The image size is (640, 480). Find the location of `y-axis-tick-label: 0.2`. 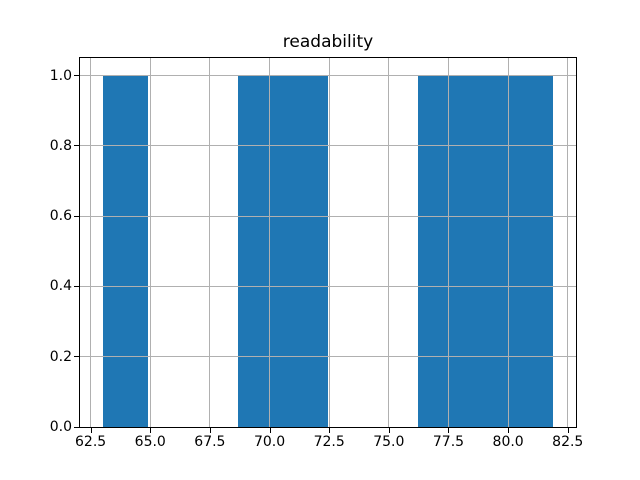

y-axis-tick-label: 0.2 is located at coordinates (60, 356).